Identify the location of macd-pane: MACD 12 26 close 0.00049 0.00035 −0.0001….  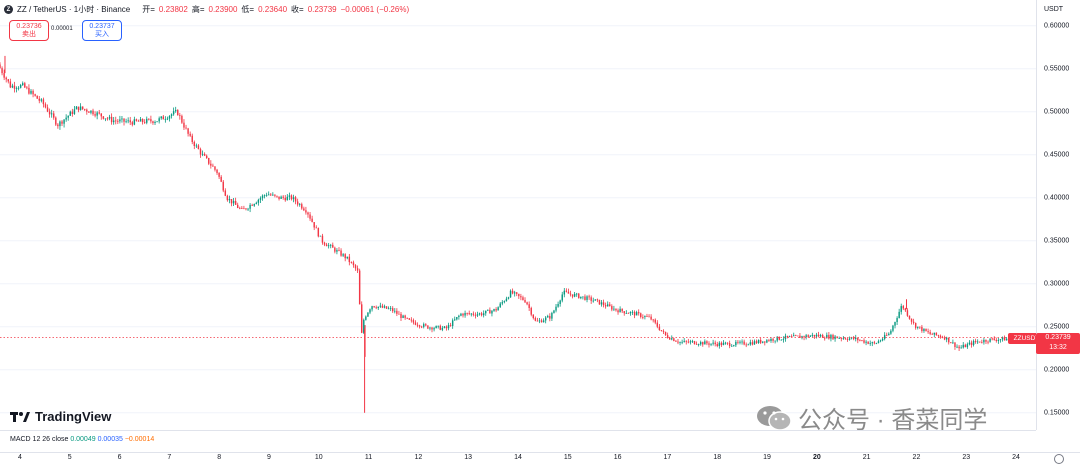
(518, 441).